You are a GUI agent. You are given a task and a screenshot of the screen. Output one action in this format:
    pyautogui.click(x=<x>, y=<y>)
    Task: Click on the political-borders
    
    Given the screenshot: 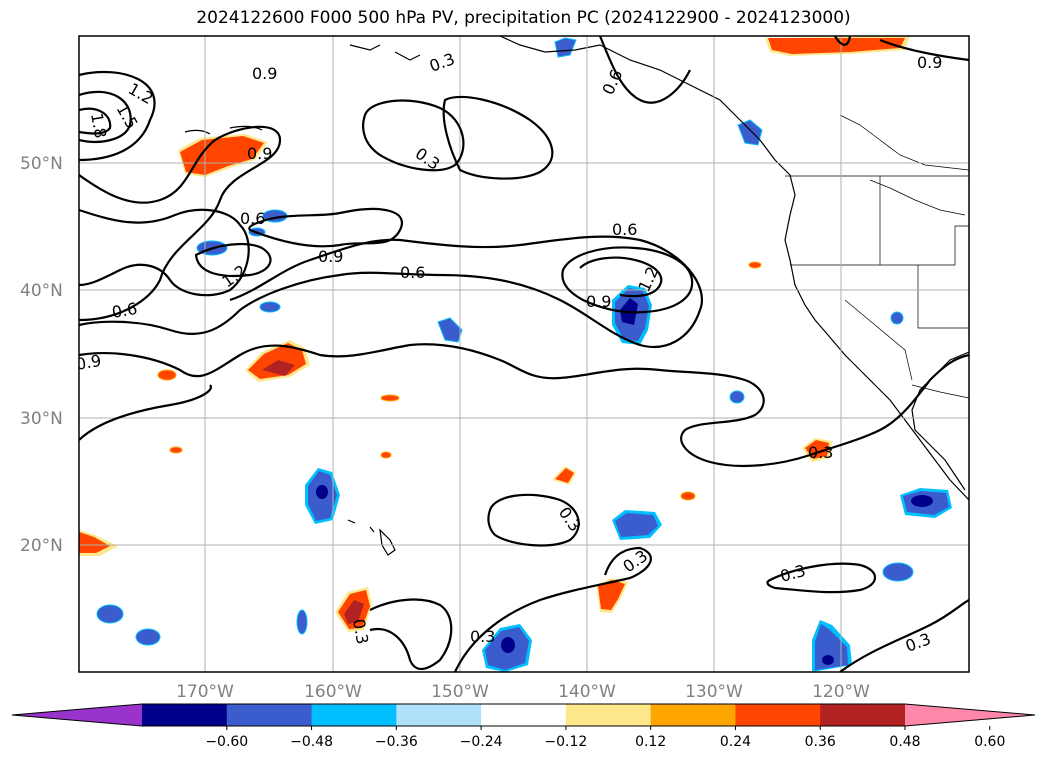 What is the action you would take?
    pyautogui.click(x=877, y=256)
    